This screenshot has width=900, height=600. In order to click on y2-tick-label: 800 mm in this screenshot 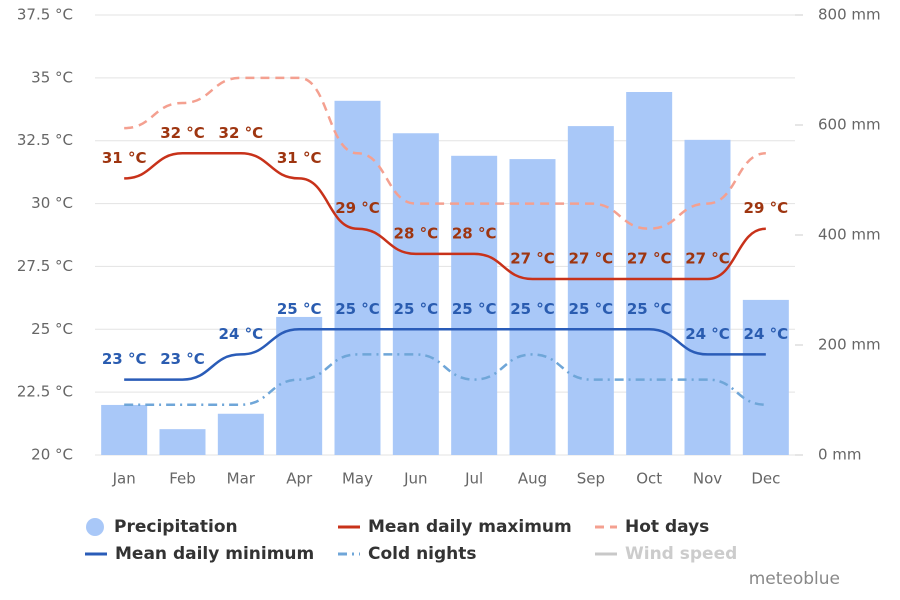, I will do `click(849, 15)`.